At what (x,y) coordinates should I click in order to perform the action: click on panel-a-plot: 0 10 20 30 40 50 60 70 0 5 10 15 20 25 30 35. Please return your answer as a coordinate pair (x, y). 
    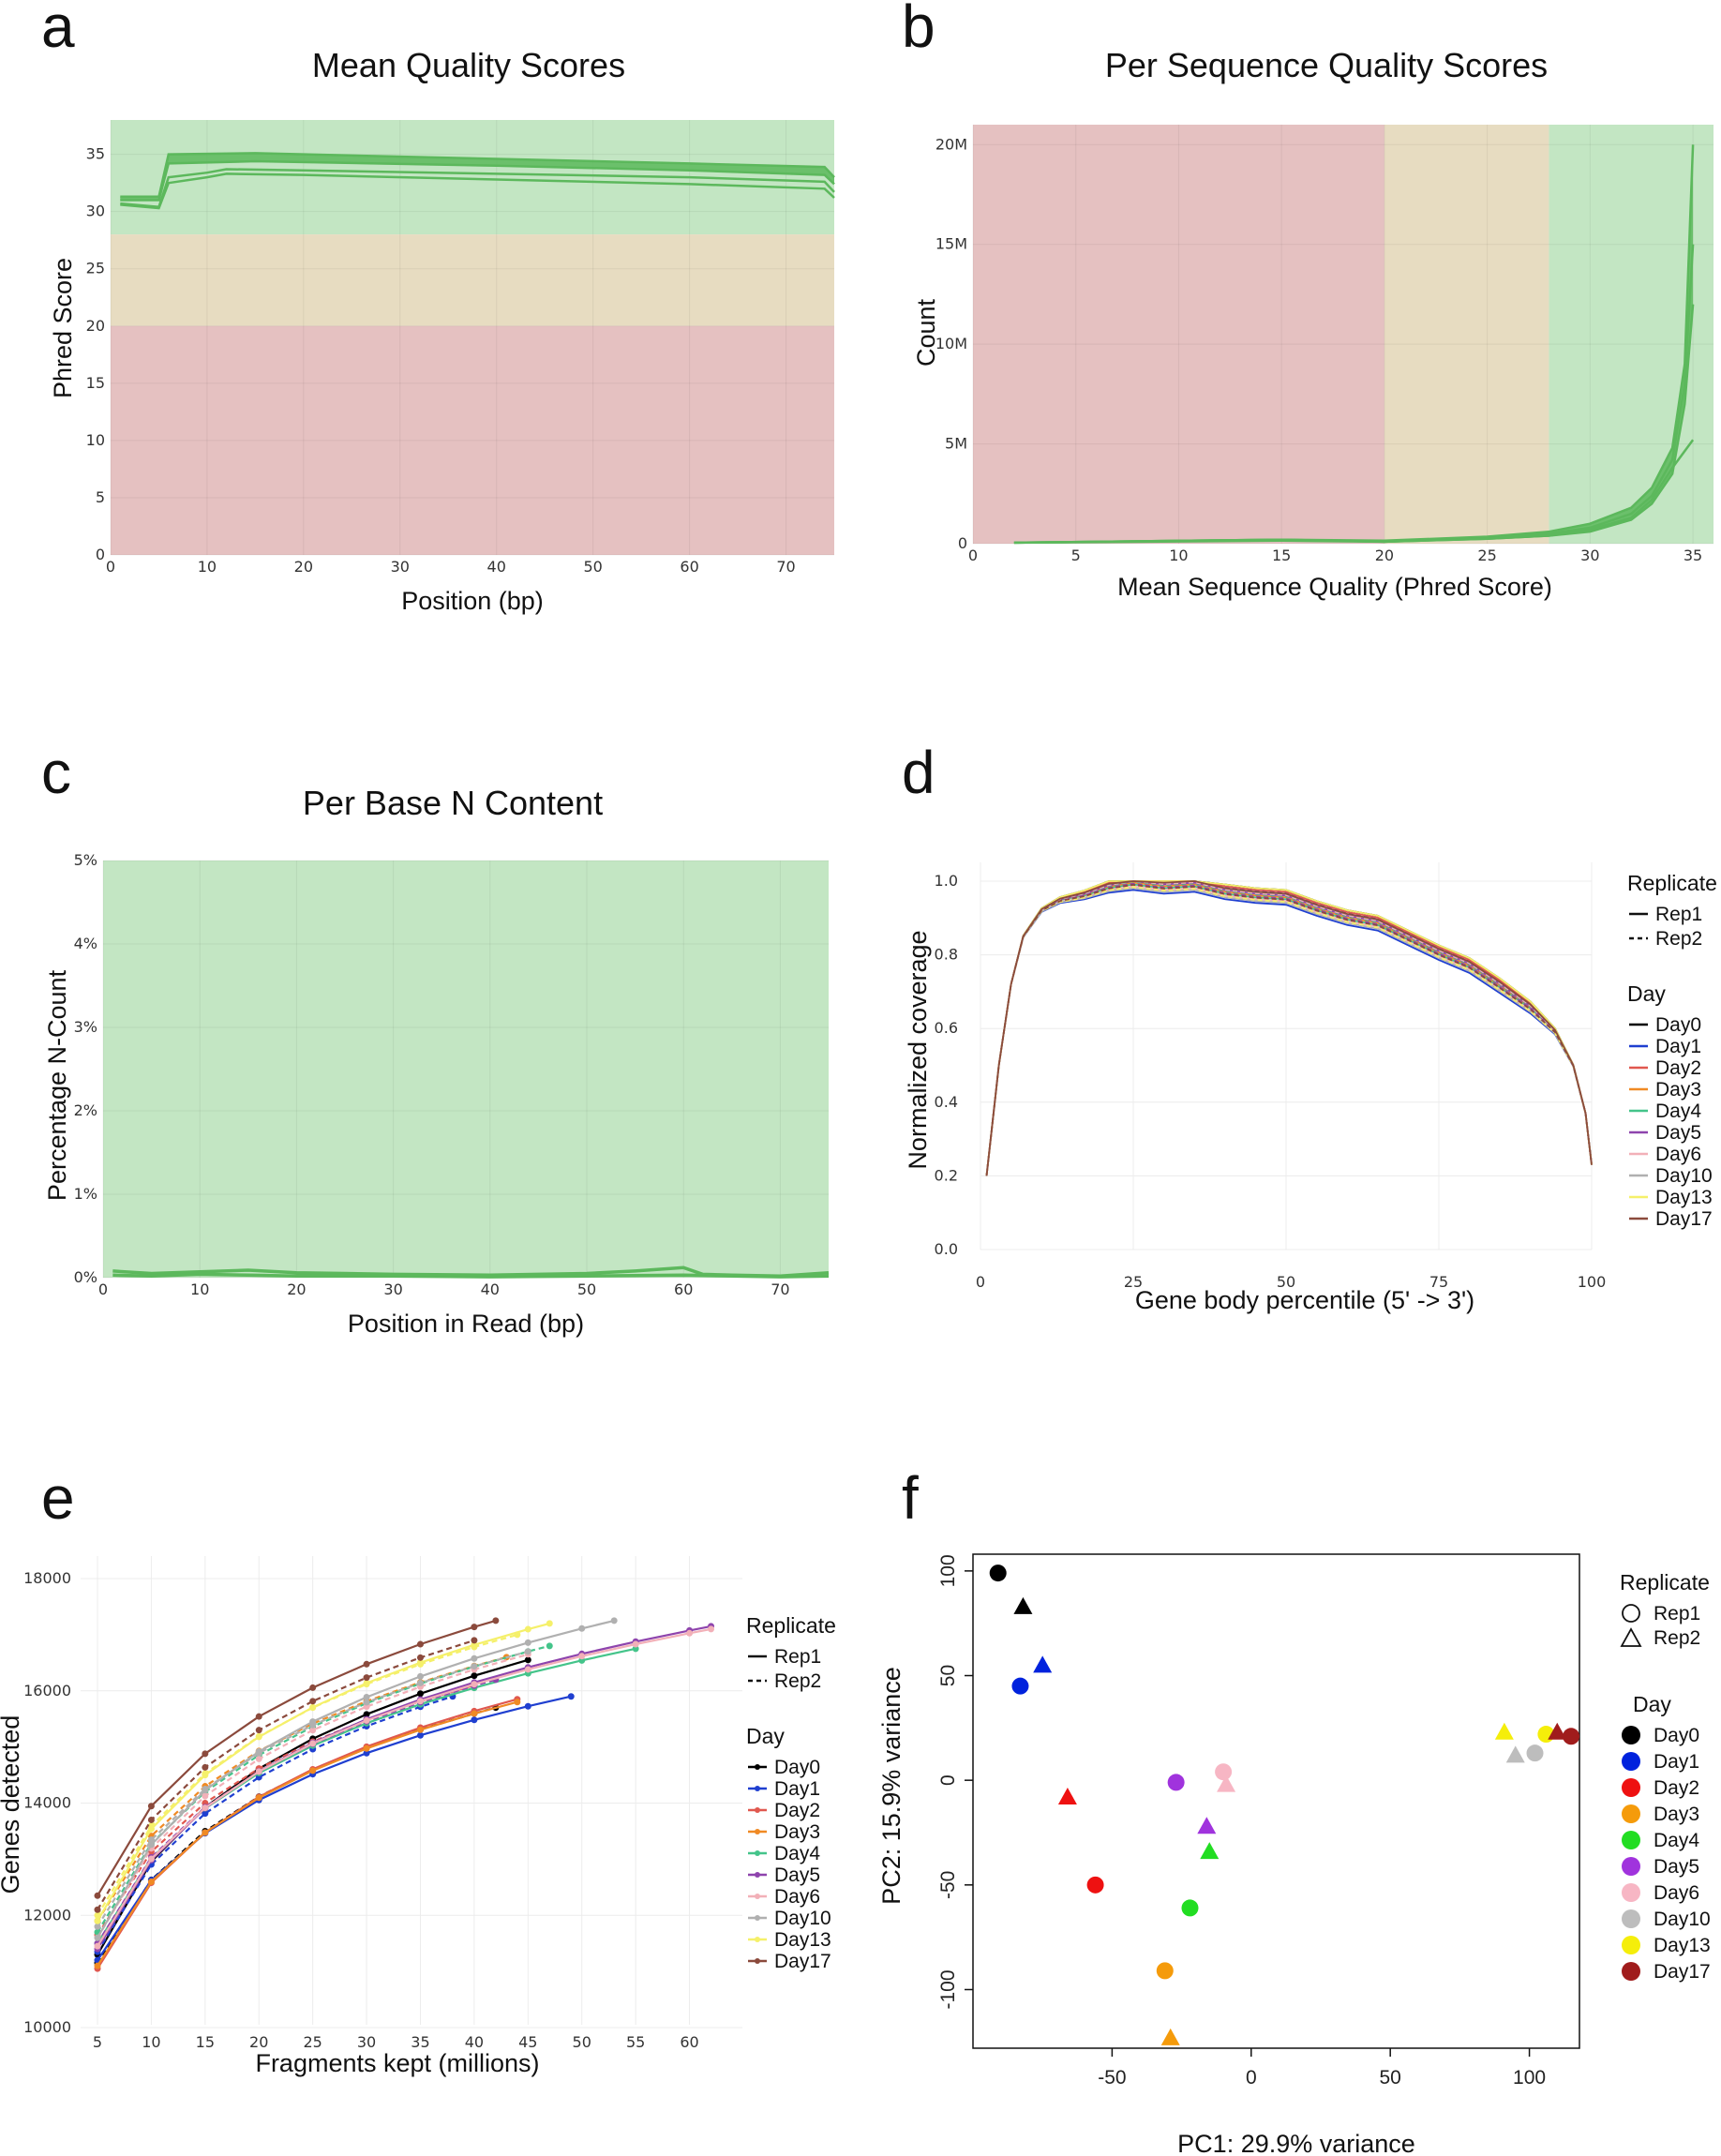
    Looking at the image, I should click on (460, 348).